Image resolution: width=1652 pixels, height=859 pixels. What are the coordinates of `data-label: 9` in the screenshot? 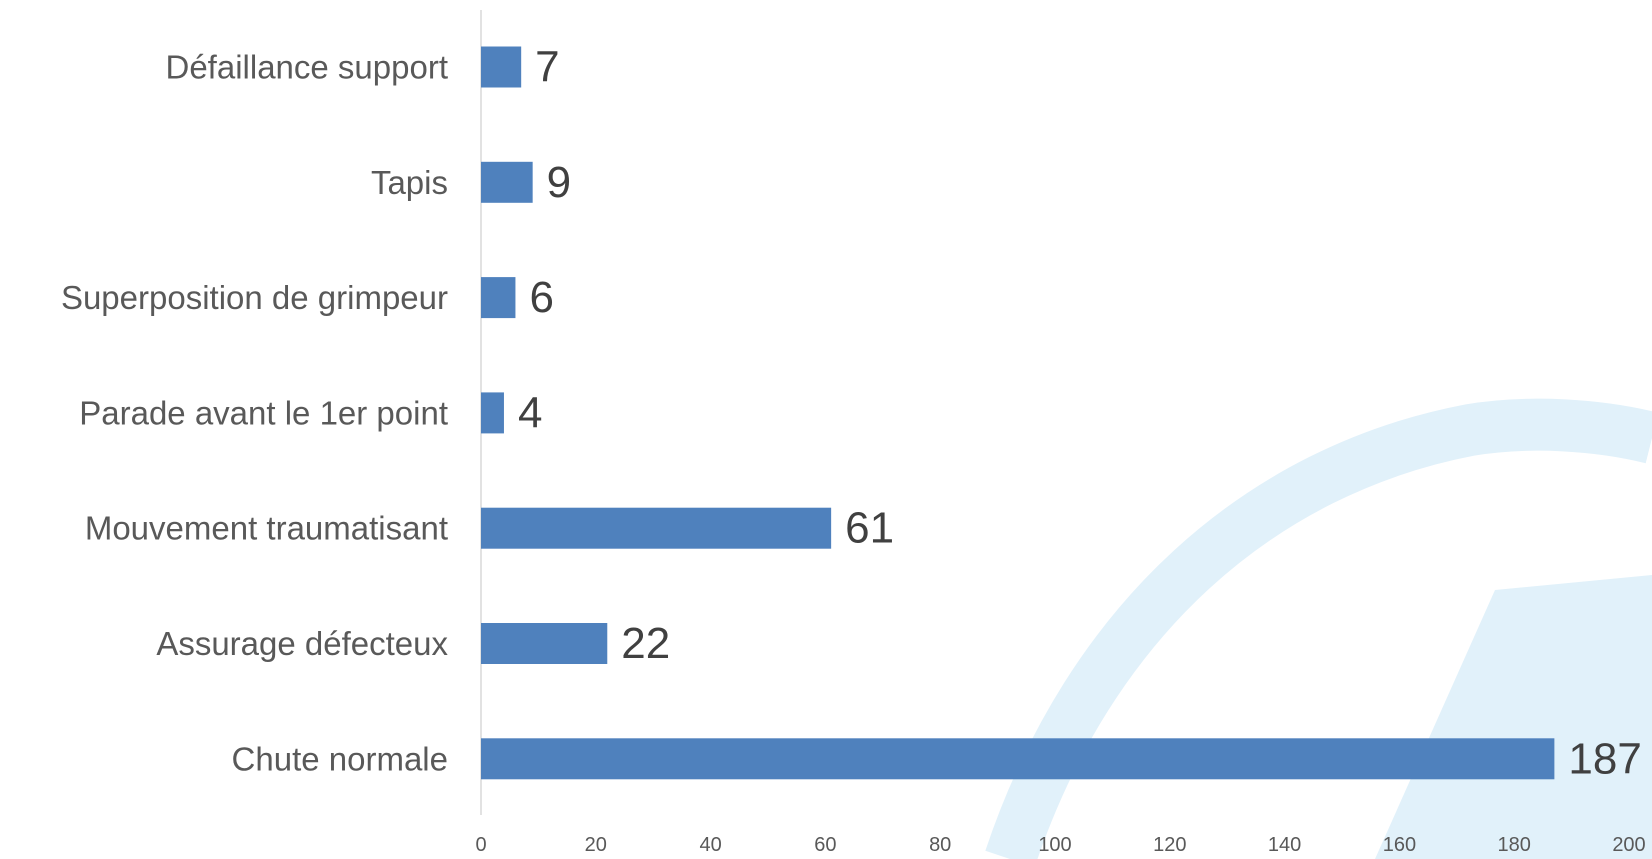 It's located at (559, 182).